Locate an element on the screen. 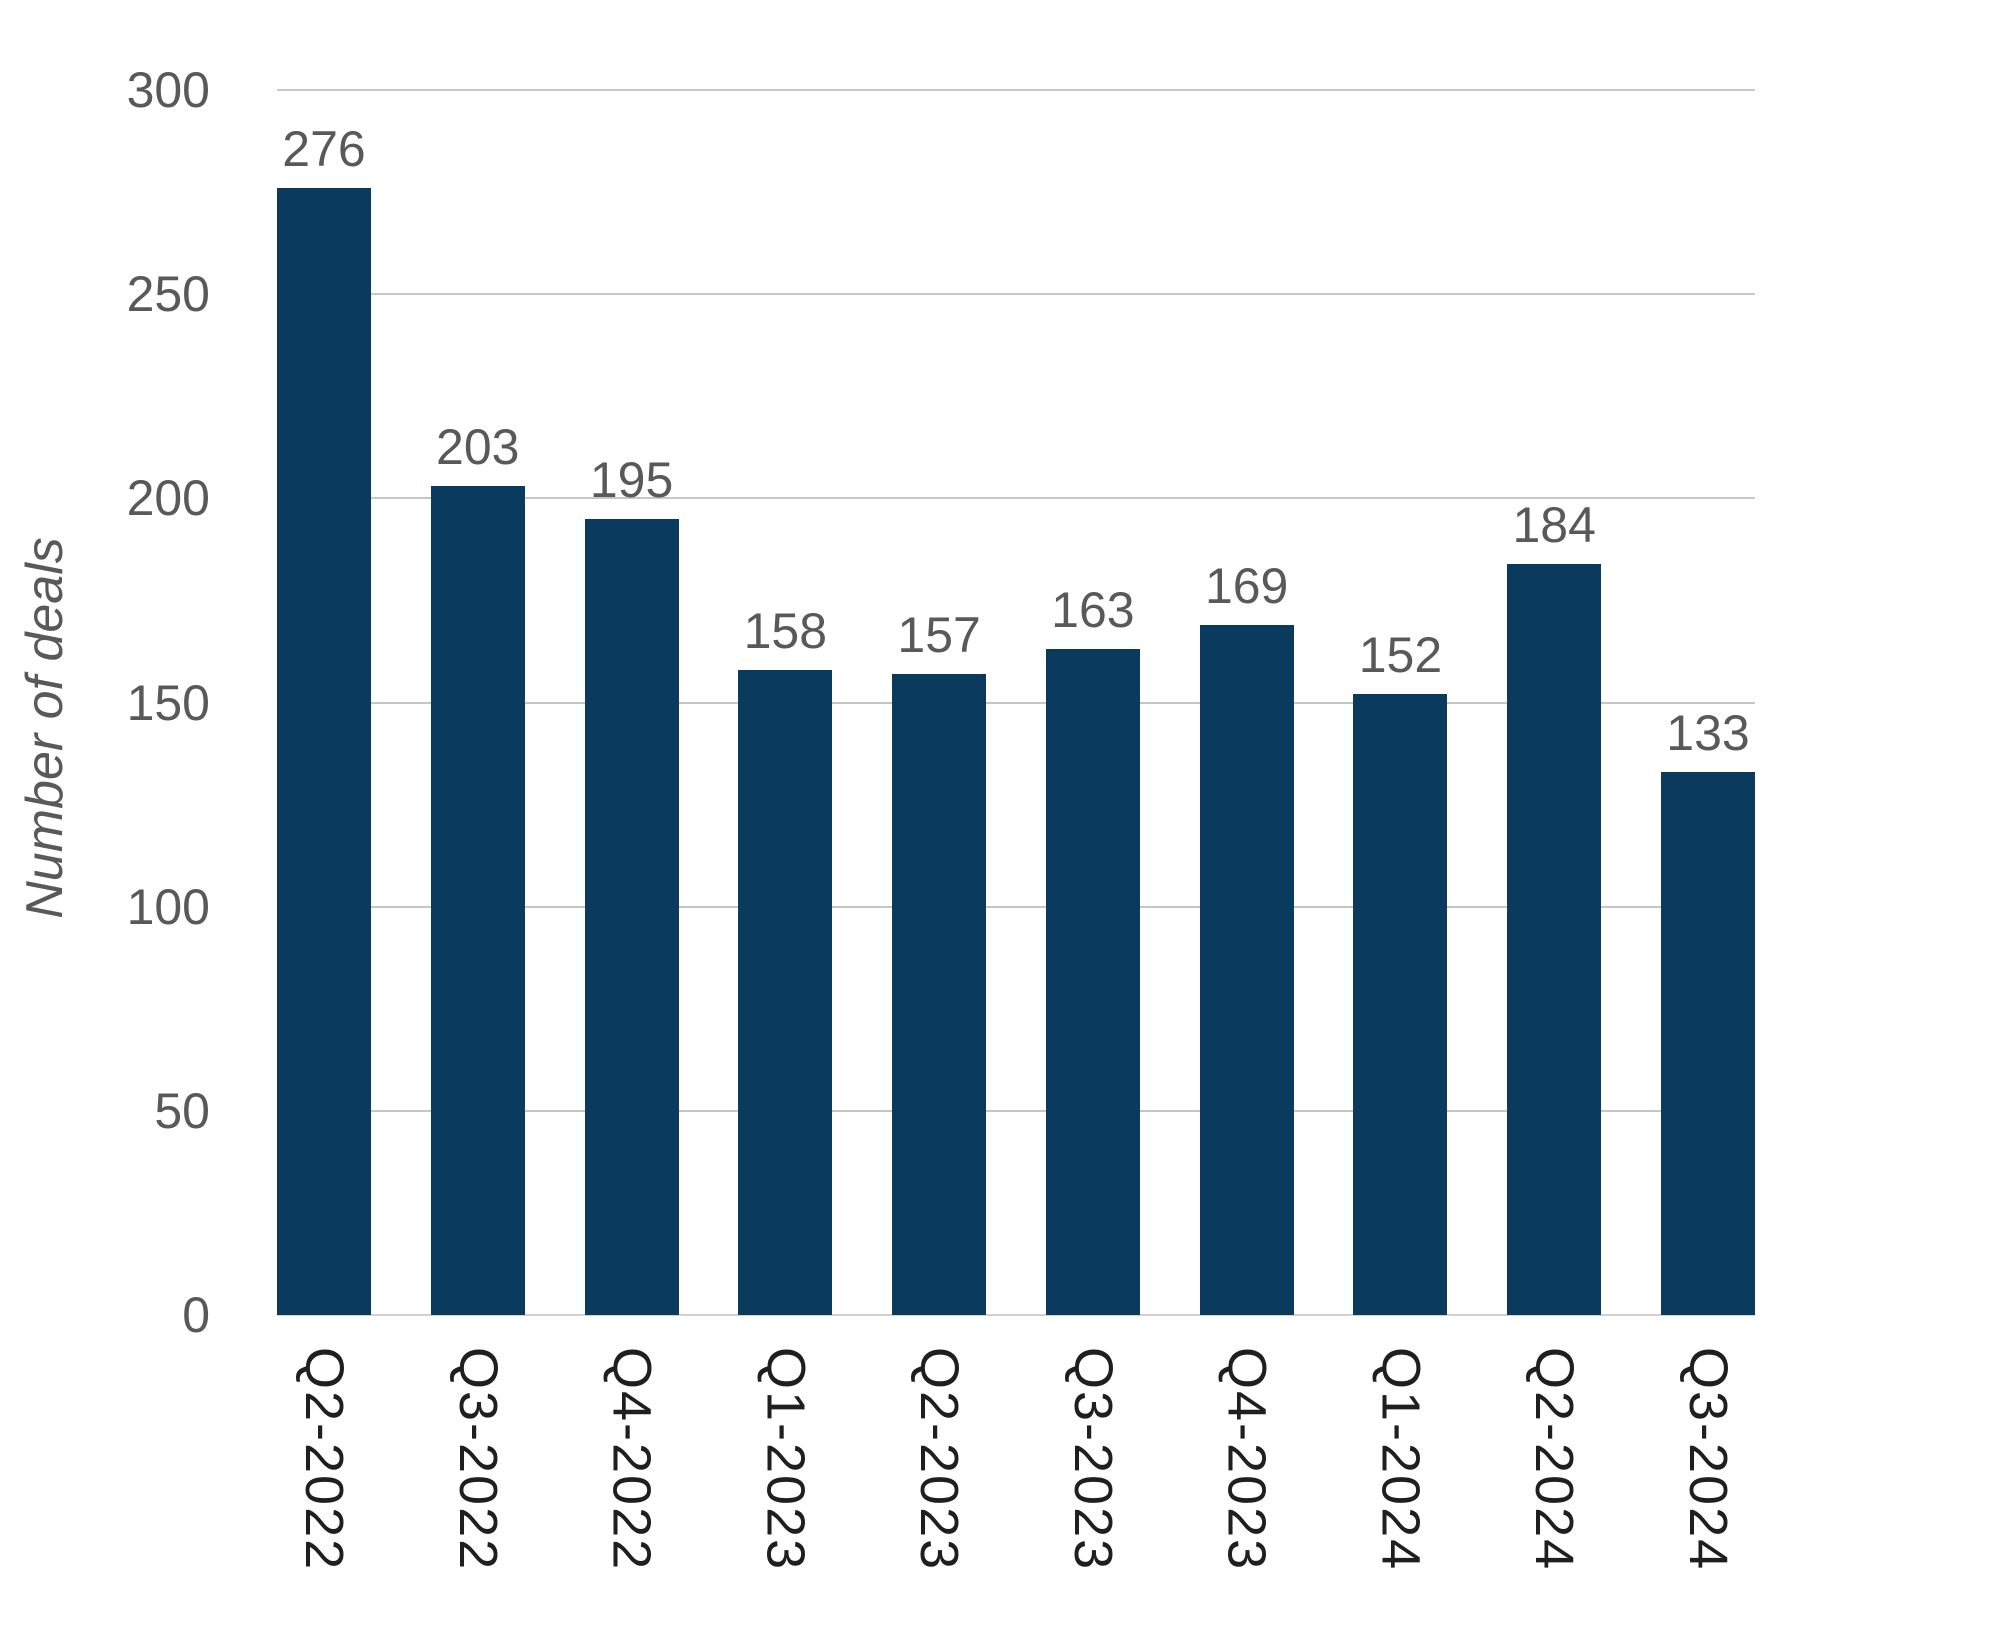  bar-value-label: 195 is located at coordinates (631, 479).